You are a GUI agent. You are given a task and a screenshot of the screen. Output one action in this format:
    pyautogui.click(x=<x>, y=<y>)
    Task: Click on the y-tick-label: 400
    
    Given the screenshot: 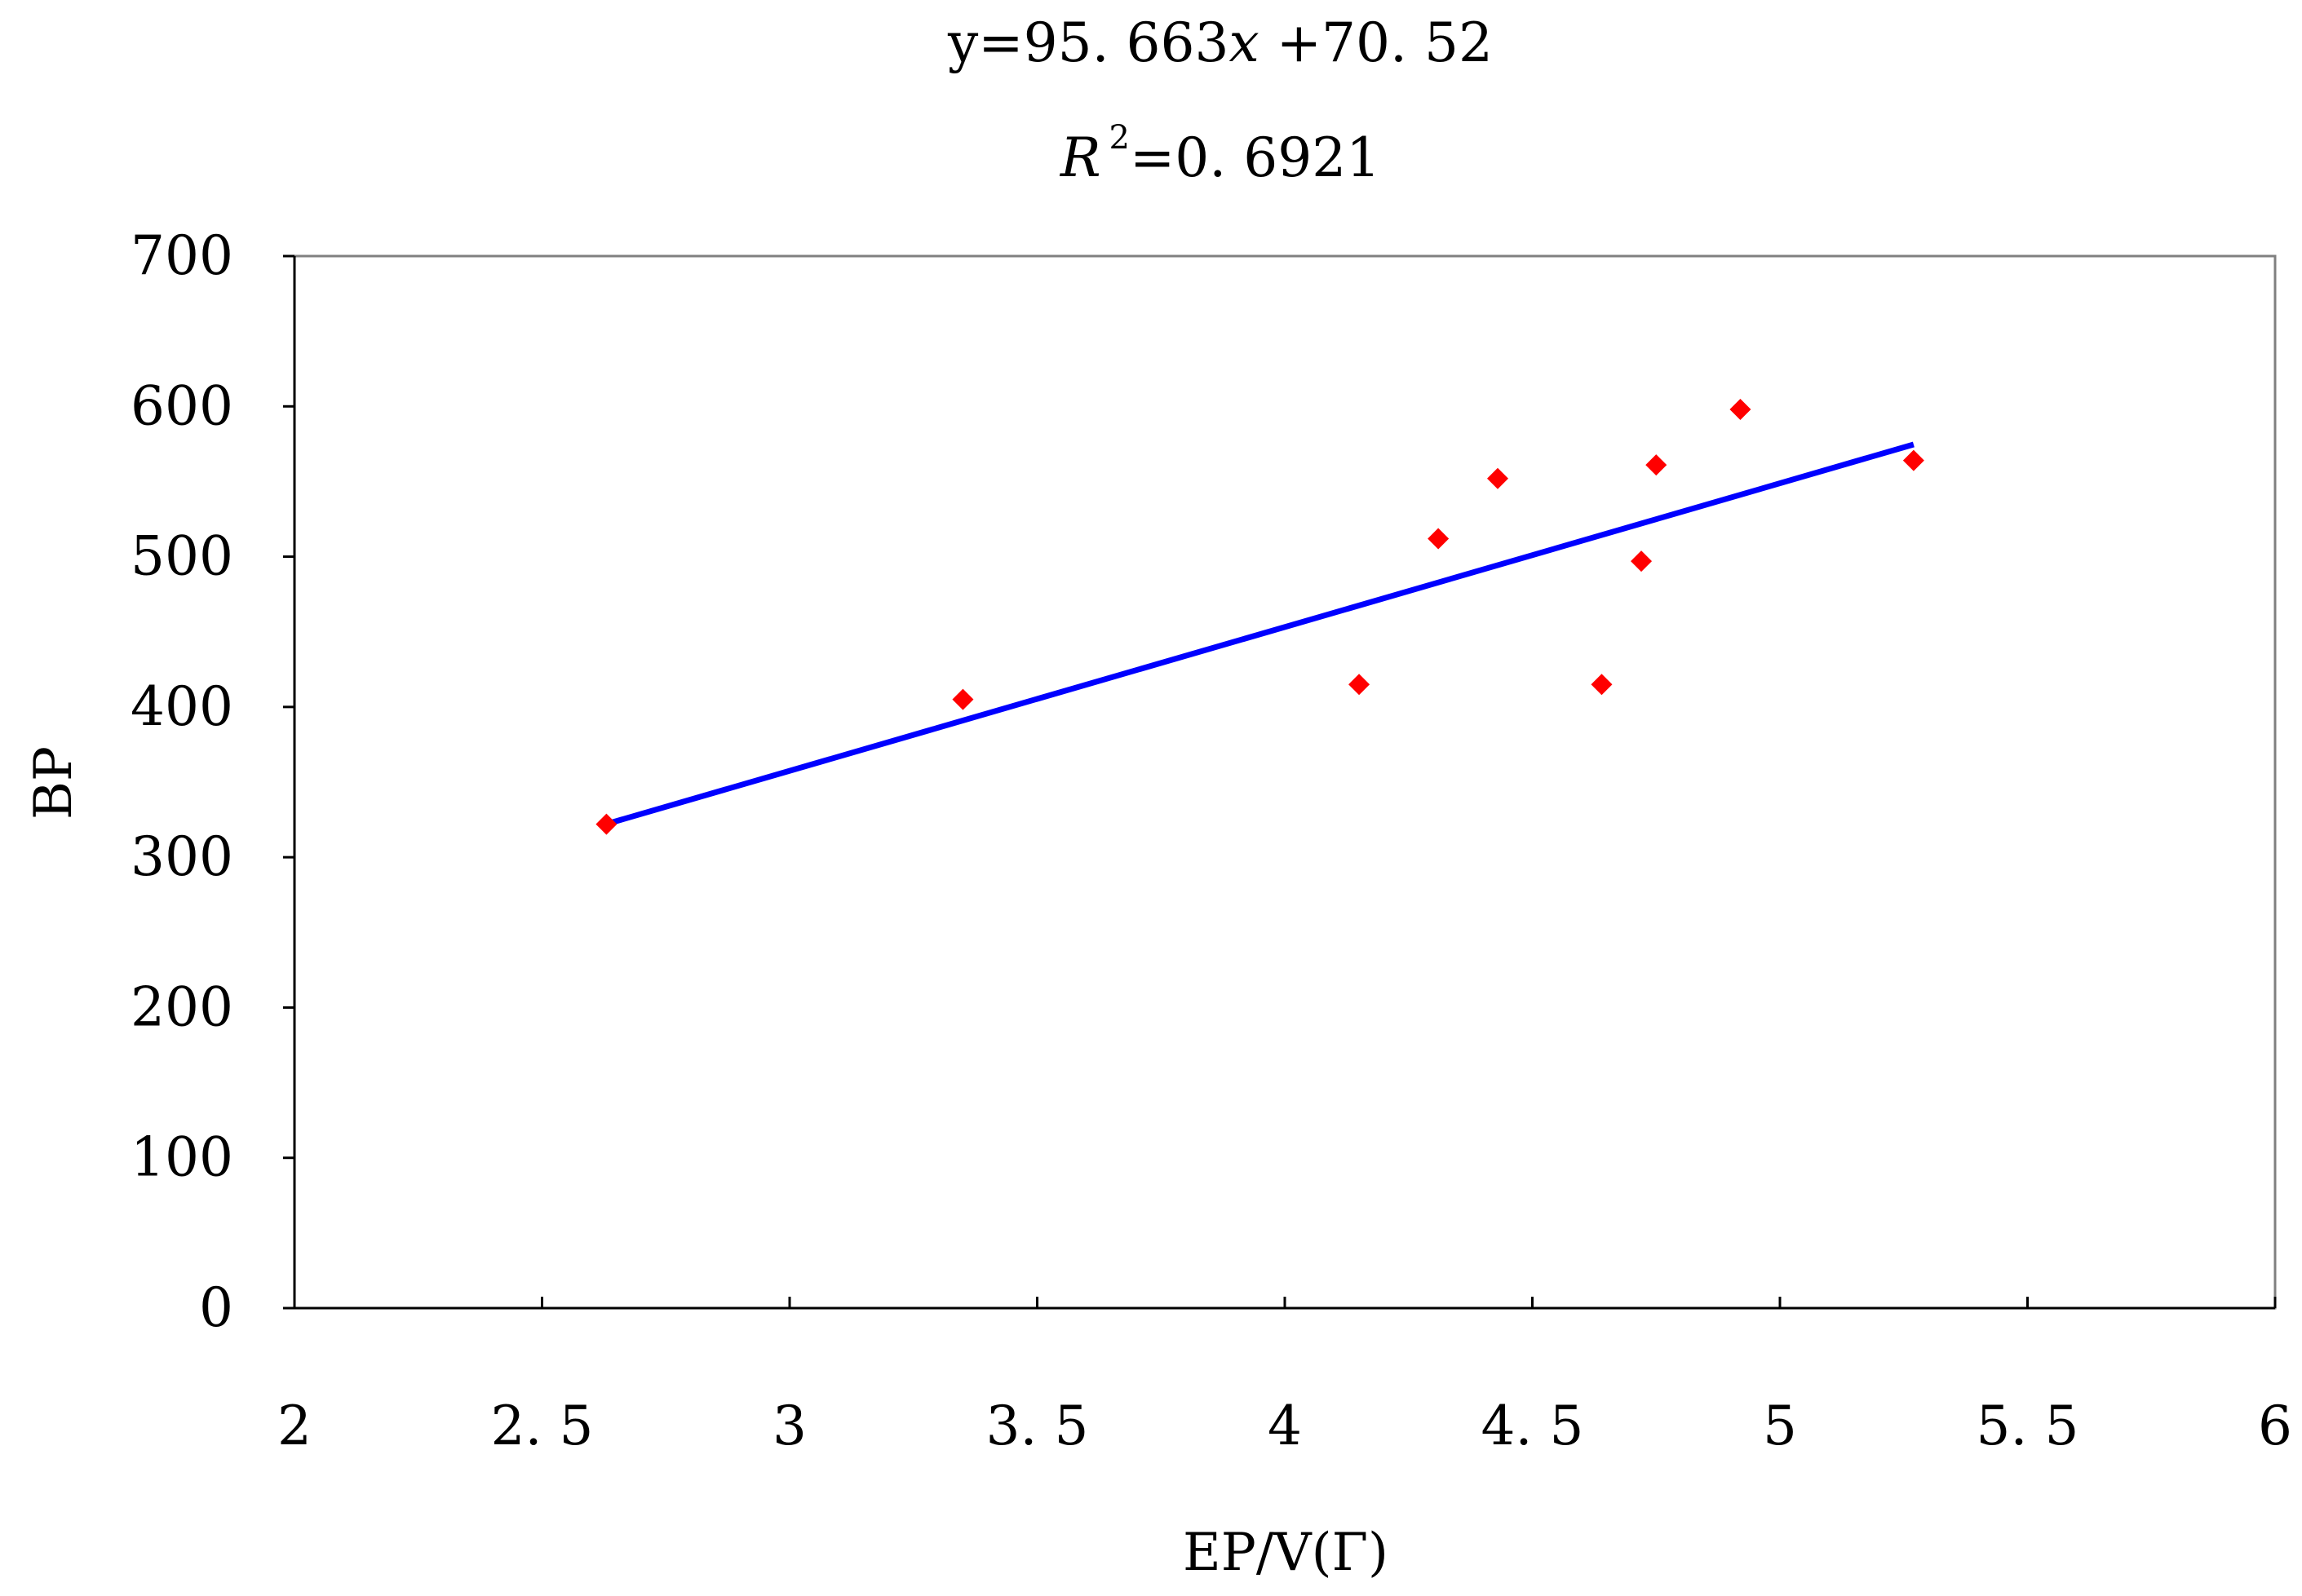 What is the action you would take?
    pyautogui.click(x=182, y=706)
    